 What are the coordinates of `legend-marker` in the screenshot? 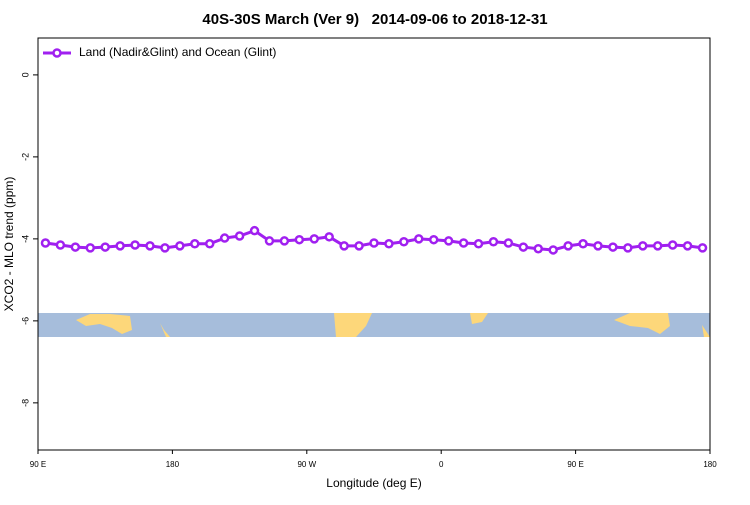 It's located at (57, 53).